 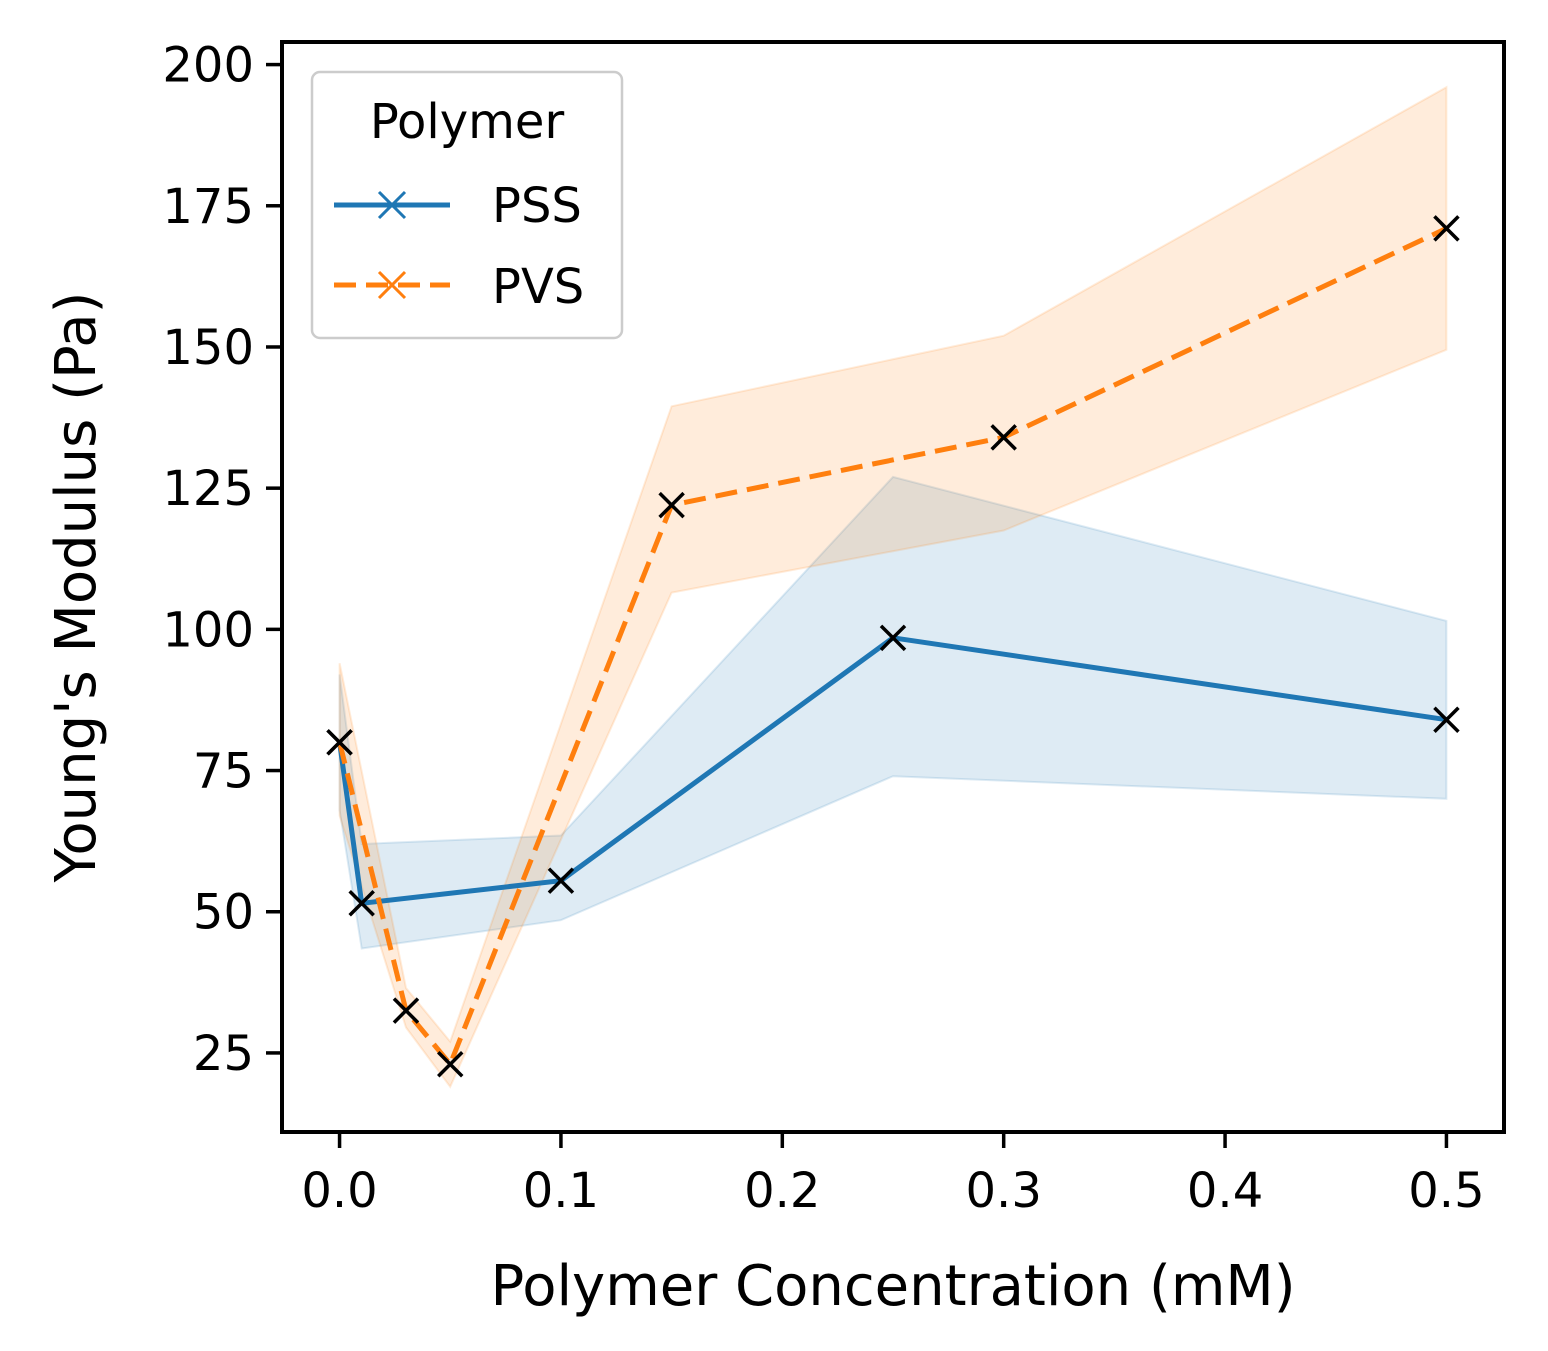 I want to click on legend-title: Polymer, so click(x=467, y=122).